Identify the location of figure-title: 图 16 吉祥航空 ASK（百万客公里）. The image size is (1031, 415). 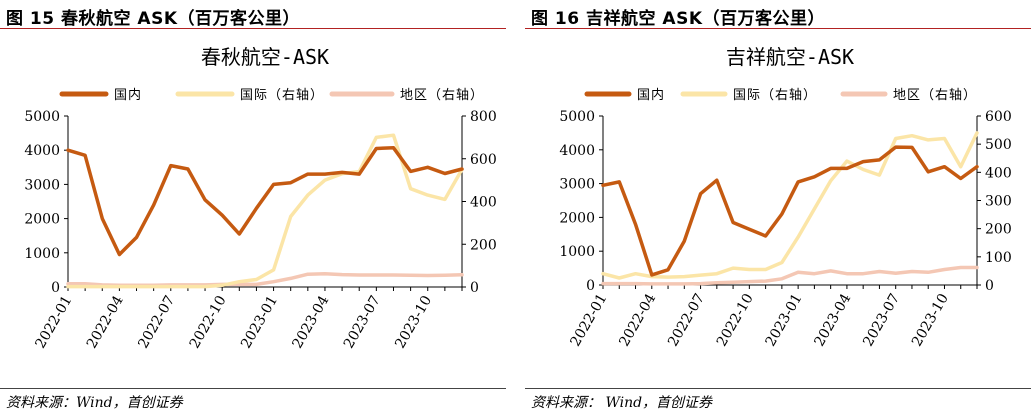
(678, 19).